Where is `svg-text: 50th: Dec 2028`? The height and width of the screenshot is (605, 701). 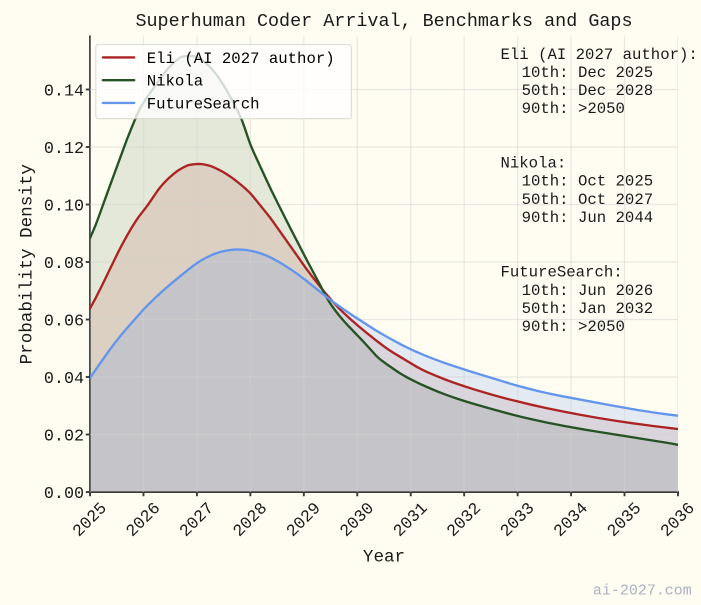 svg-text: 50th: Dec 2028 is located at coordinates (588, 91).